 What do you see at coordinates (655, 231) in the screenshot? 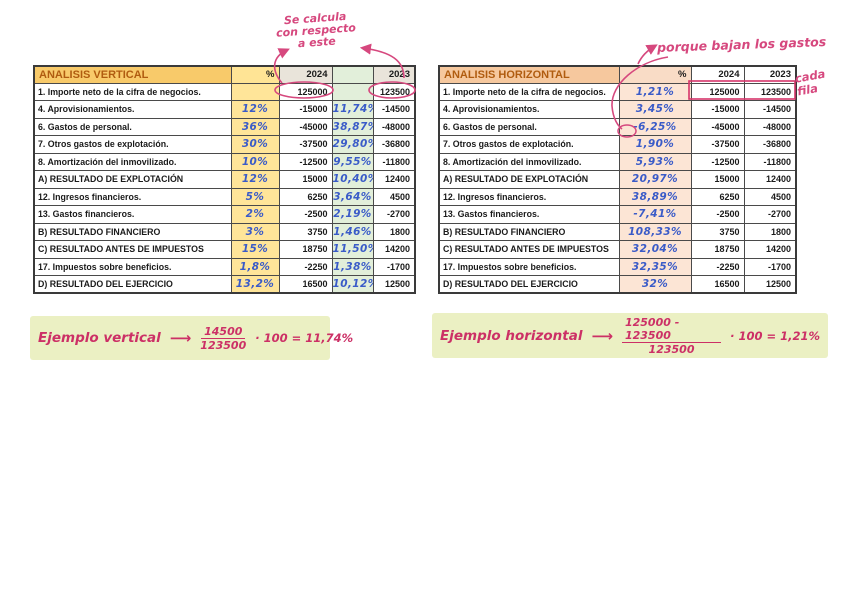
I see `pct-variation-cell: 108,33%` at bounding box center [655, 231].